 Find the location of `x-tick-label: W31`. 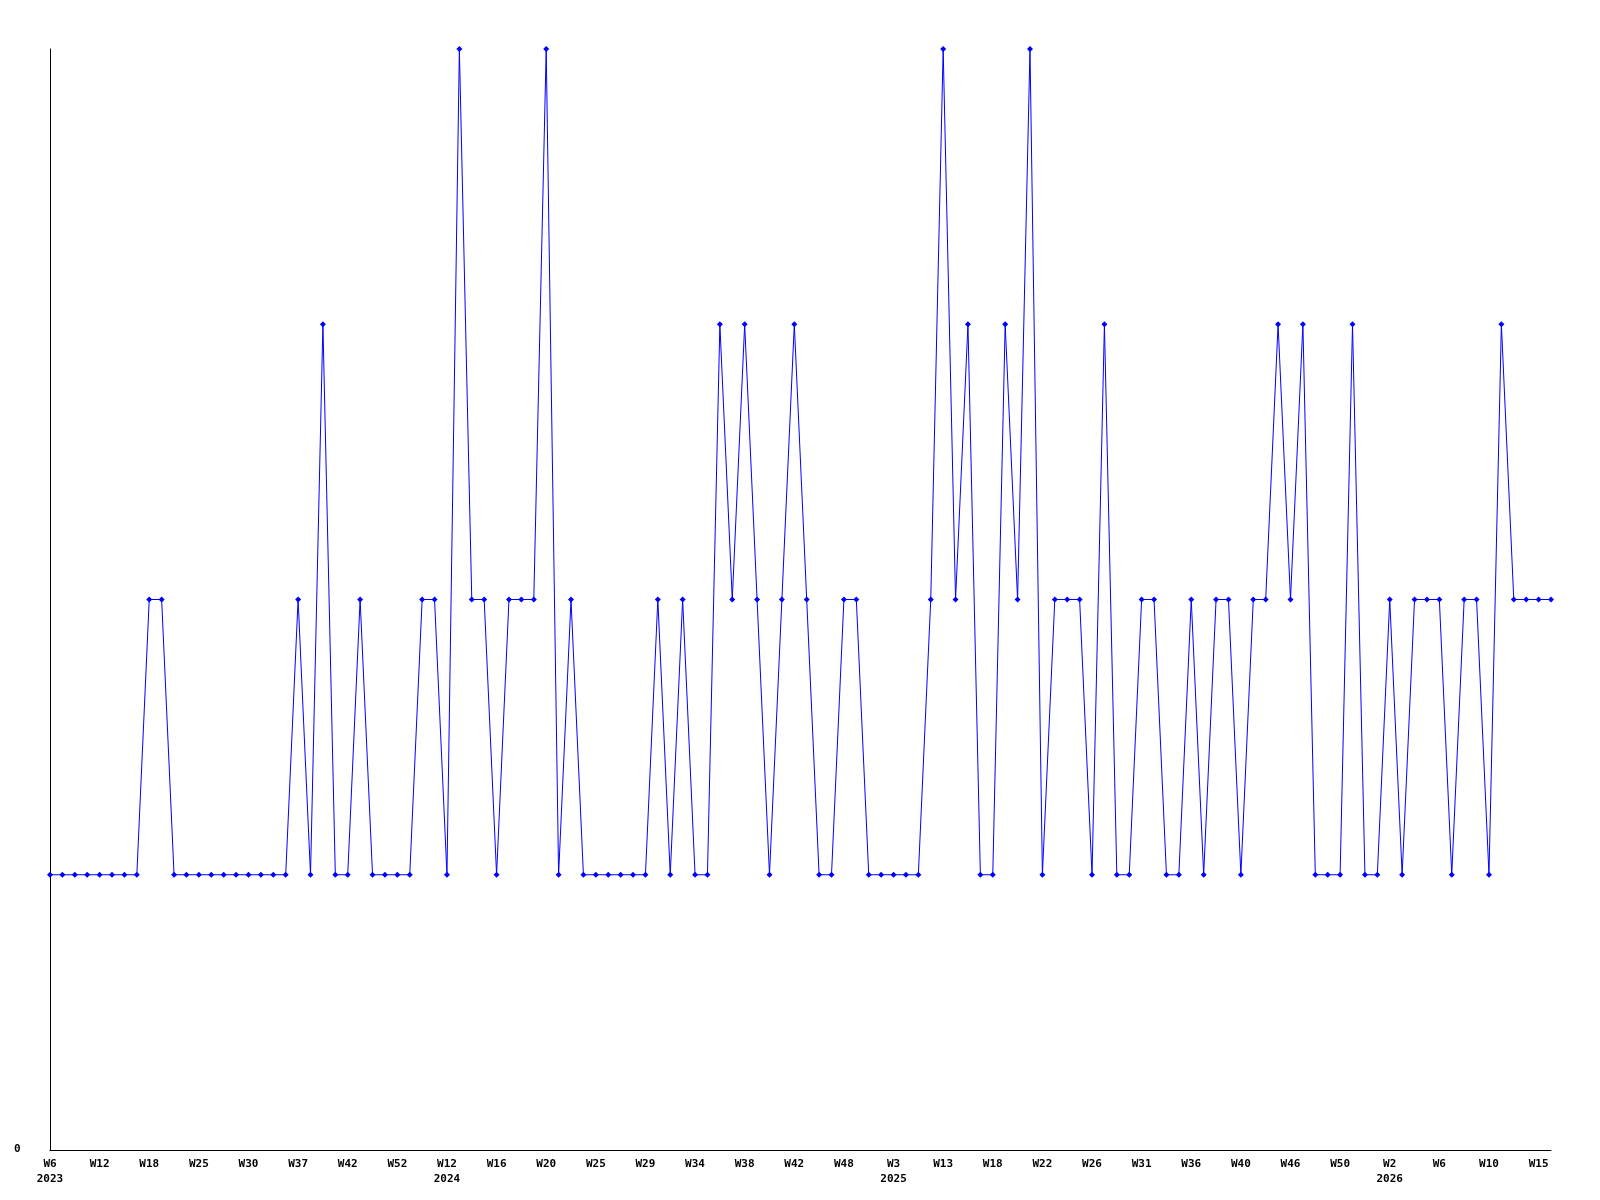

x-tick-label: W31 is located at coordinates (1141, 1163).